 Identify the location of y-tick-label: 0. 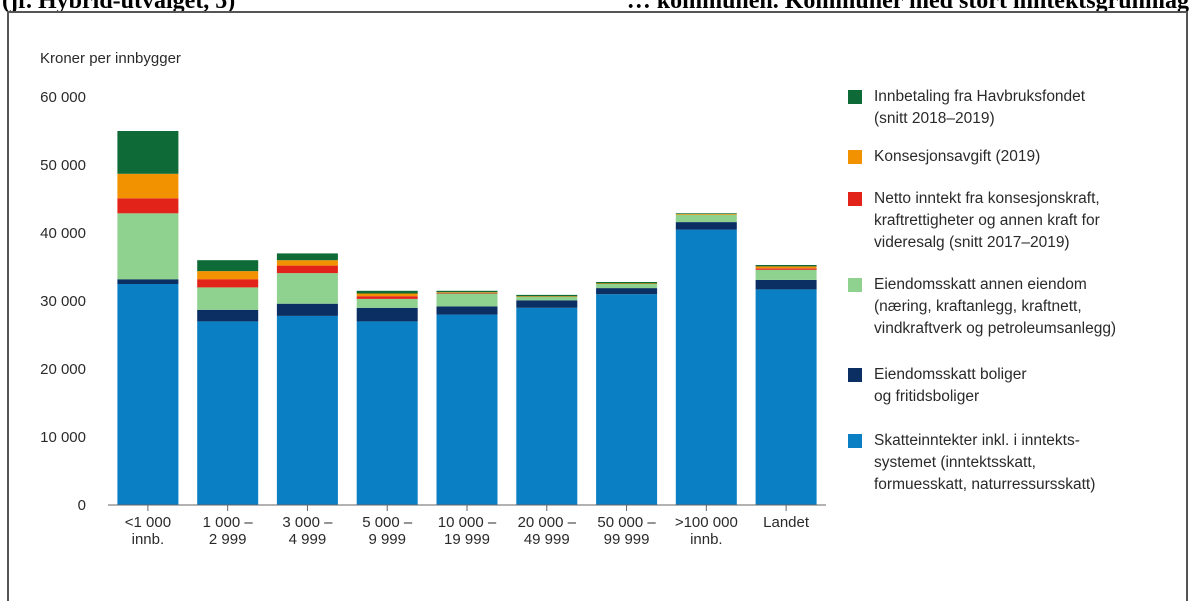
(82, 505).